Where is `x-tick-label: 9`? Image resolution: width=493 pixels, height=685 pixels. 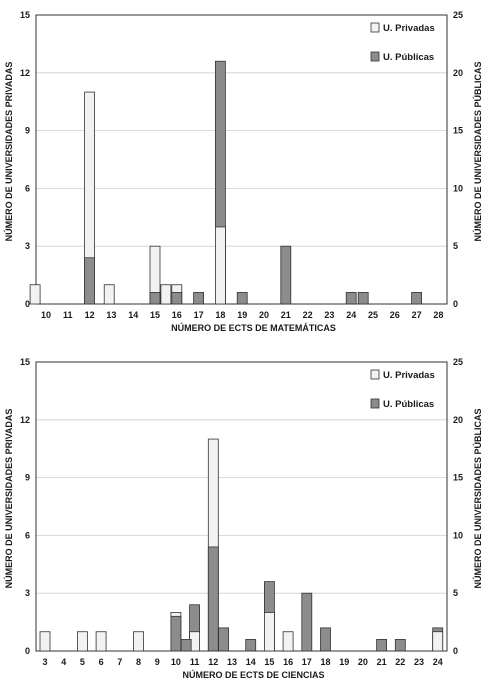 x-tick-label: 9 is located at coordinates (157, 662).